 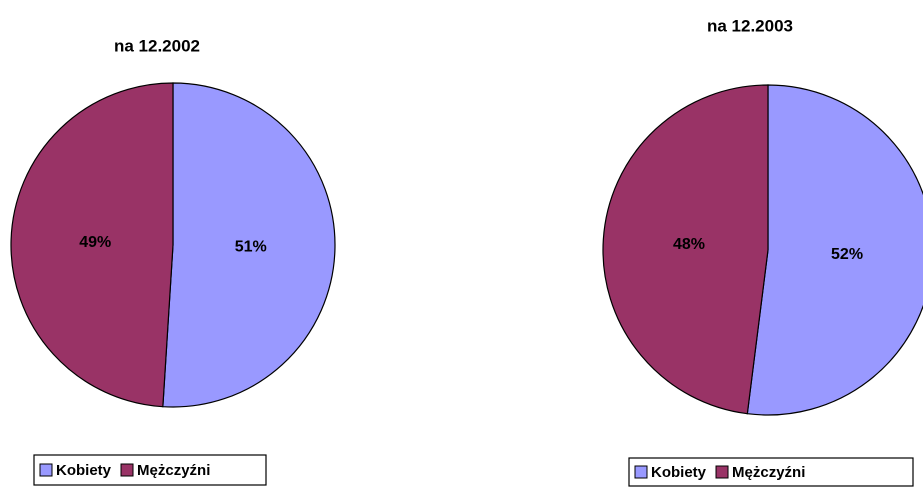 What do you see at coordinates (847, 254) in the screenshot?
I see `data-label: 52%` at bounding box center [847, 254].